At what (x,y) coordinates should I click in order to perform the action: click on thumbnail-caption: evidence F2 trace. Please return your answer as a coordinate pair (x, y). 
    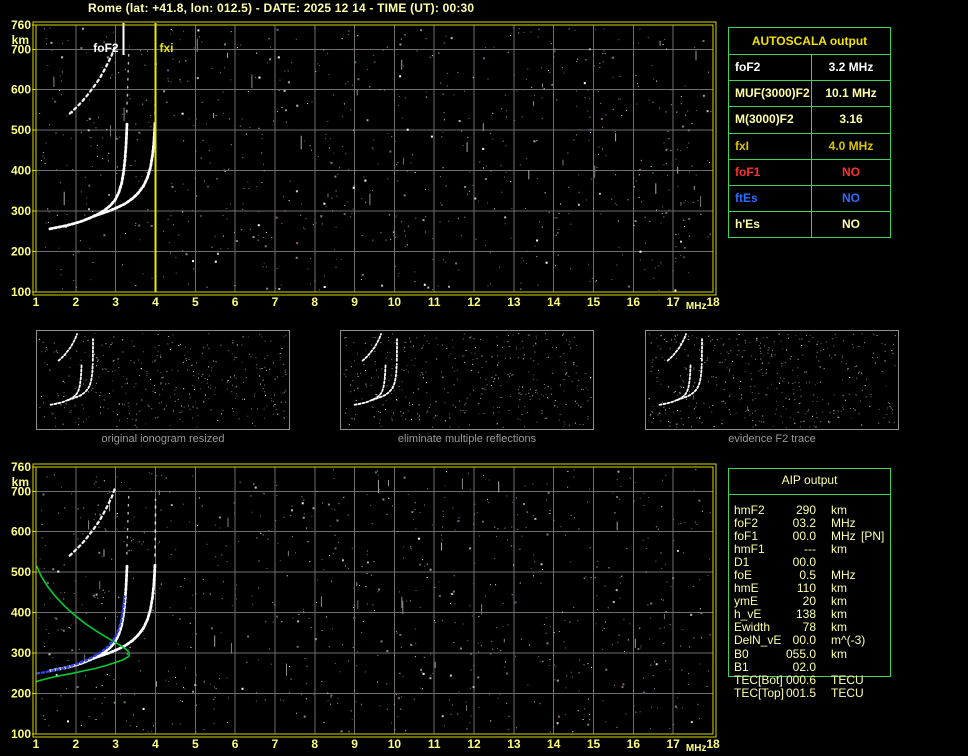
    Looking at the image, I should click on (772, 439).